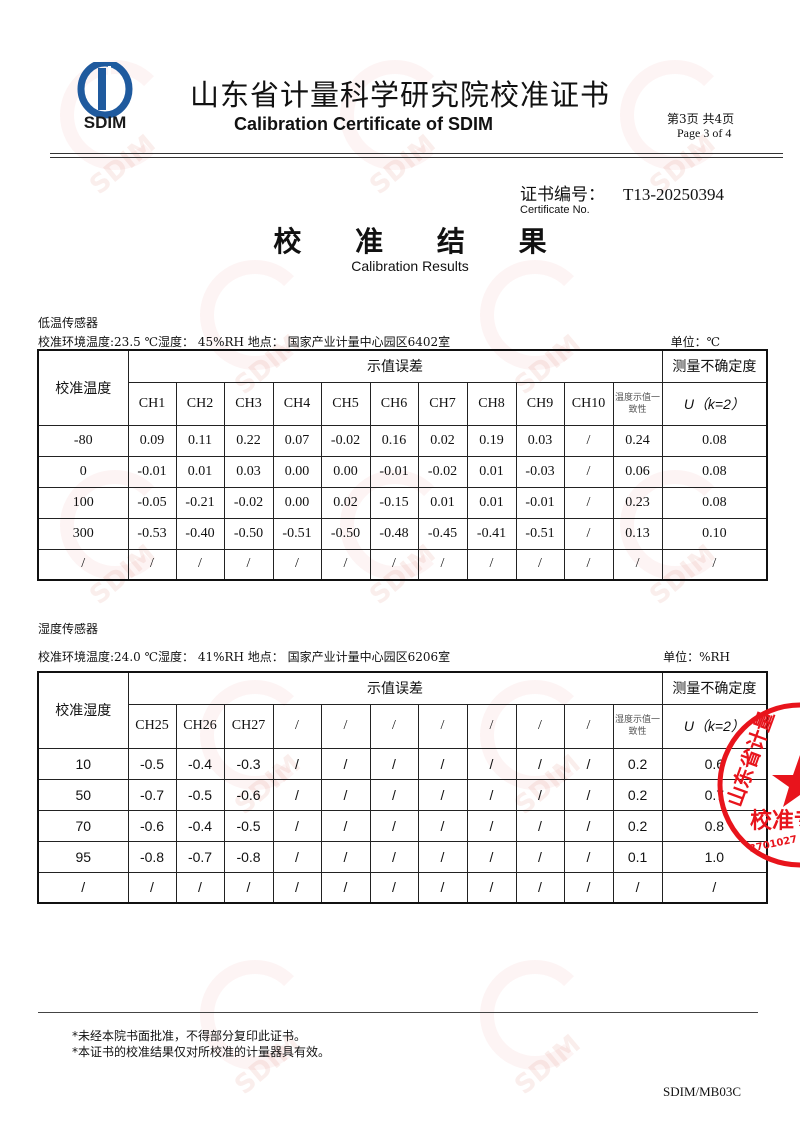 This screenshot has width=800, height=1132. Describe the element at coordinates (491, 533) in the screenshot. I see `table-cell: -0.41` at that location.